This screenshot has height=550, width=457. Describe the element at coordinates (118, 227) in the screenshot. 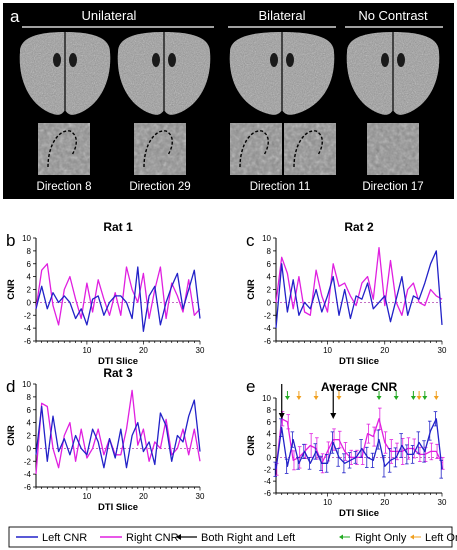

I see `chart-b-title: Rat 1` at that location.